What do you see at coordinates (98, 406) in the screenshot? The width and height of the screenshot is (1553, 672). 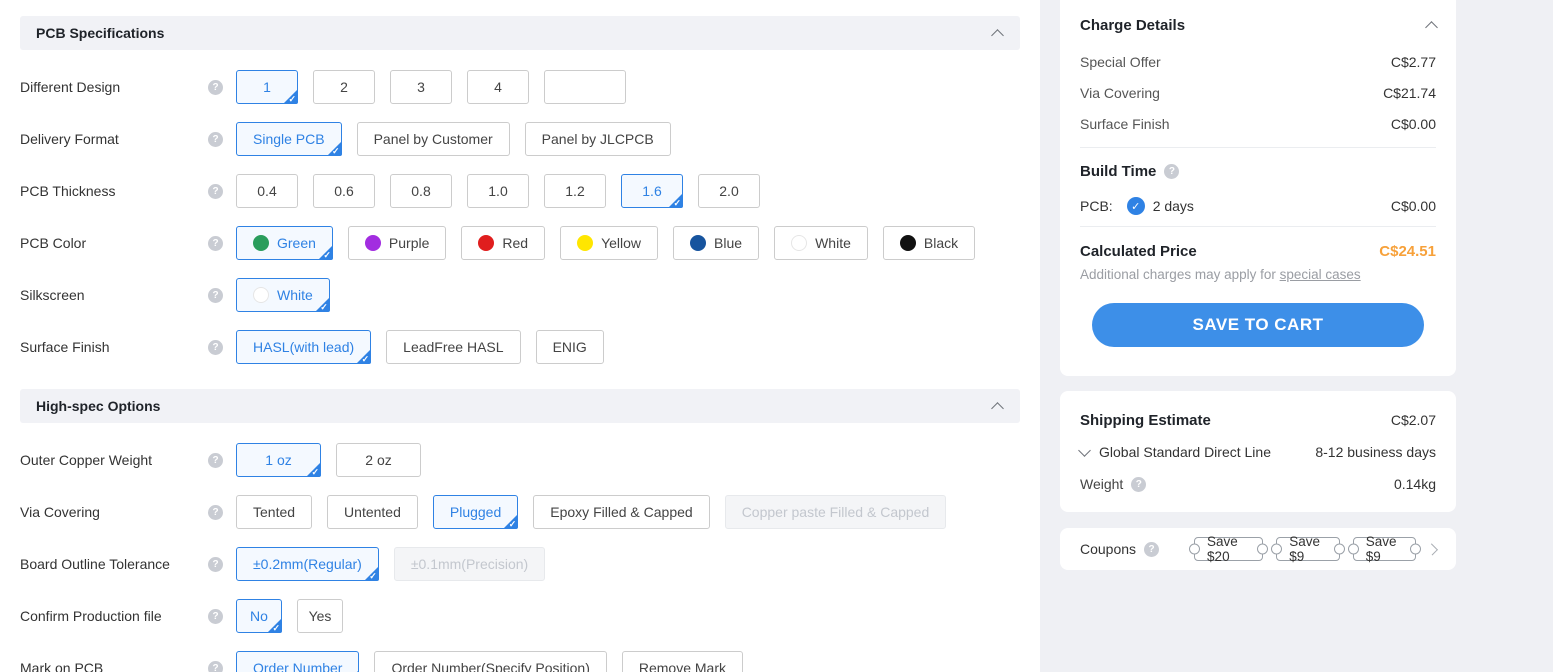 I see `section-title: High-spec Options` at bounding box center [98, 406].